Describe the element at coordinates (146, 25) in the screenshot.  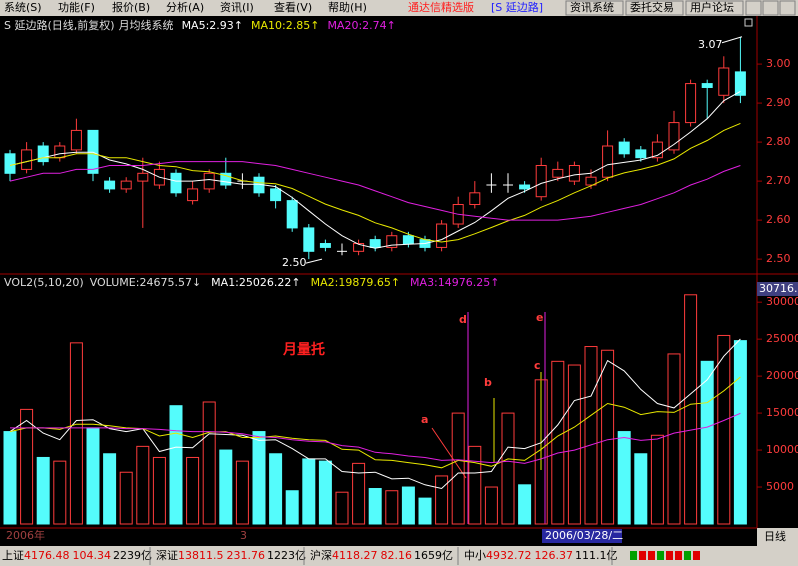
I see `chart-subtitle: 月均线系统` at that location.